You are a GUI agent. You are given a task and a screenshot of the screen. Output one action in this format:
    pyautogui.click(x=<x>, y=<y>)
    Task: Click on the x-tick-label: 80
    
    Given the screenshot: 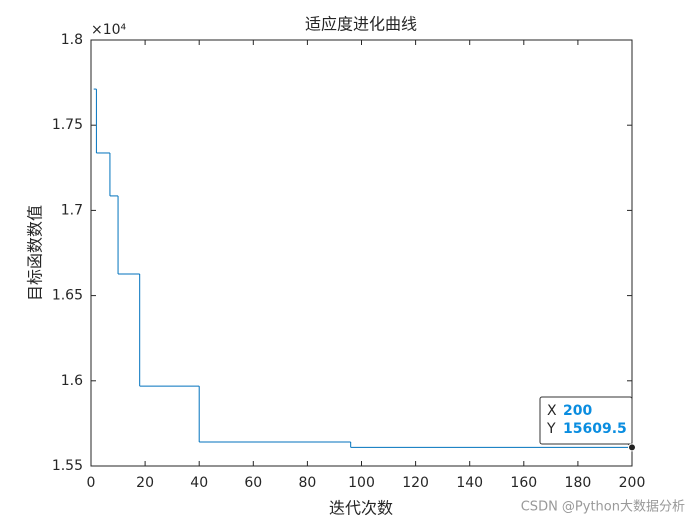 What is the action you would take?
    pyautogui.click(x=307, y=483)
    